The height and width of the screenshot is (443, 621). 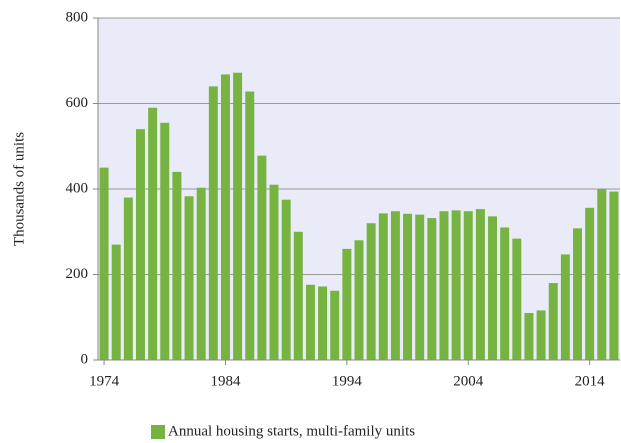 I want to click on x-tick-label: 1984, so click(x=225, y=381).